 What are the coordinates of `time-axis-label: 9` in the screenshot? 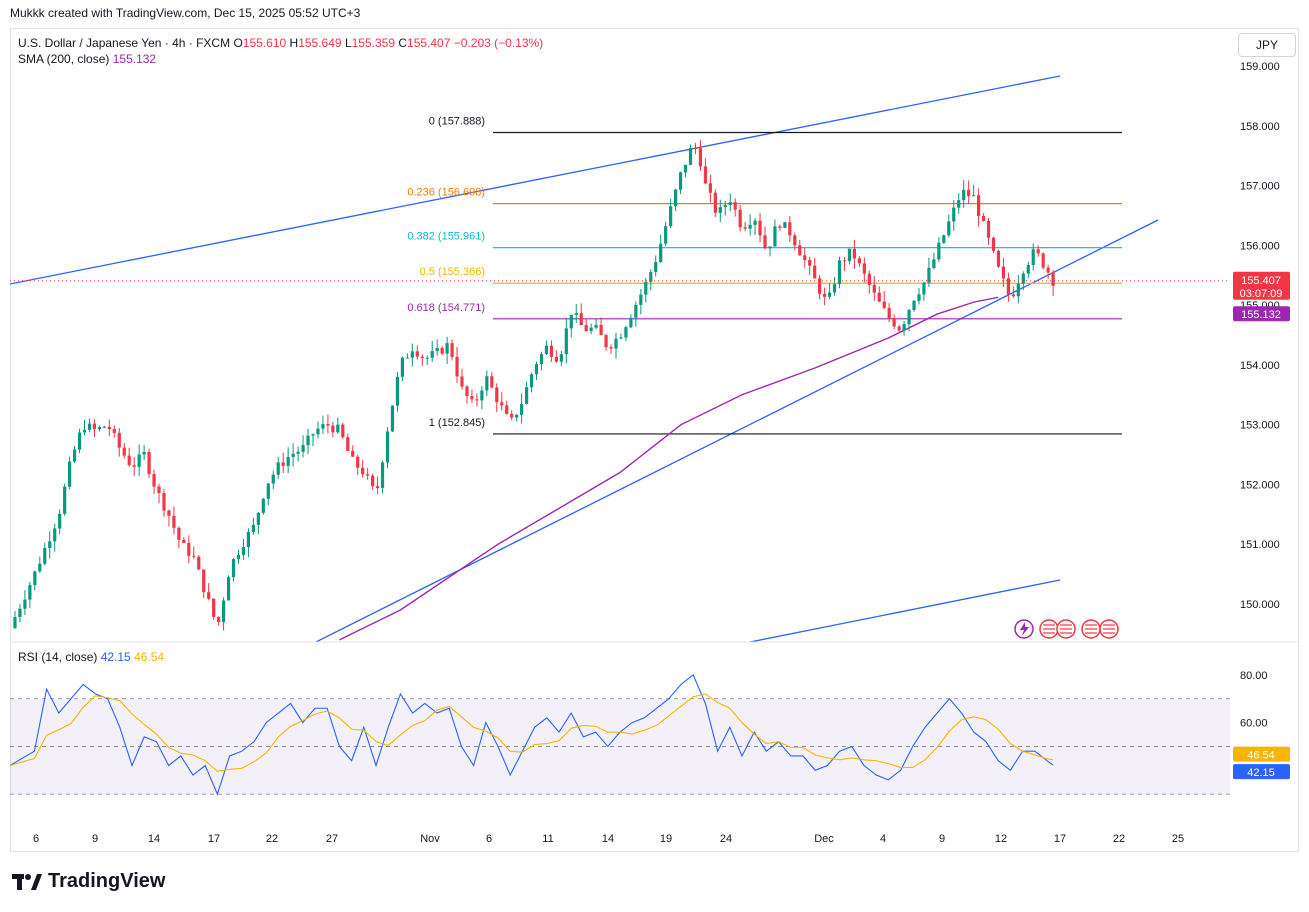 It's located at (942, 839).